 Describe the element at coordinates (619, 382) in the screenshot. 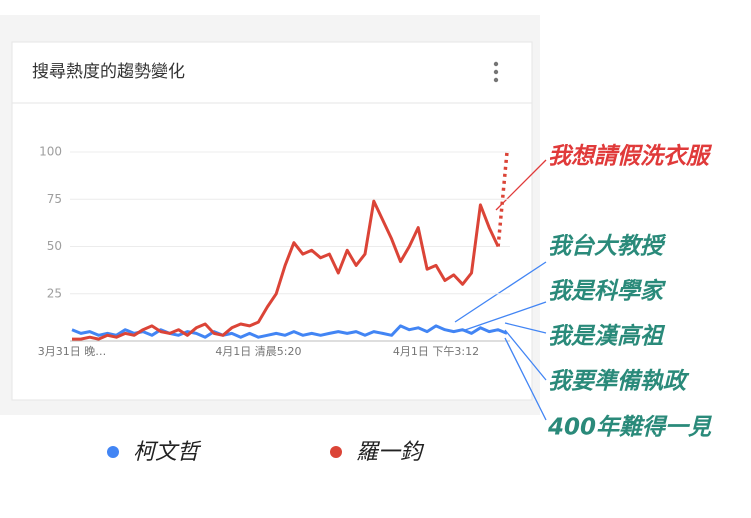

I see `annotation: 我要準備執政` at that location.